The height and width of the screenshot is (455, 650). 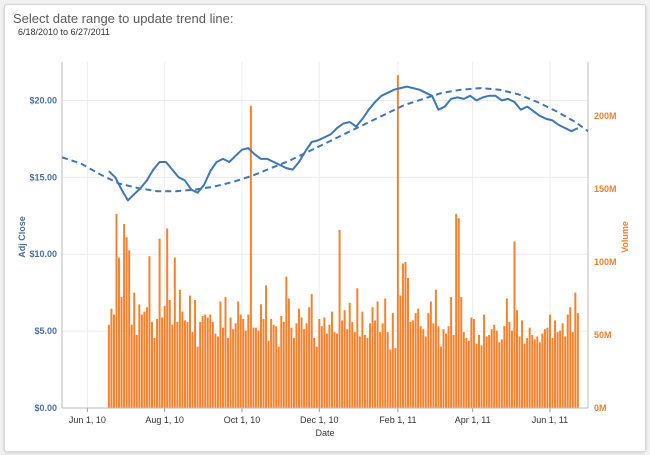 I want to click on y-left-tick-label: $10.00, so click(x=43, y=254).